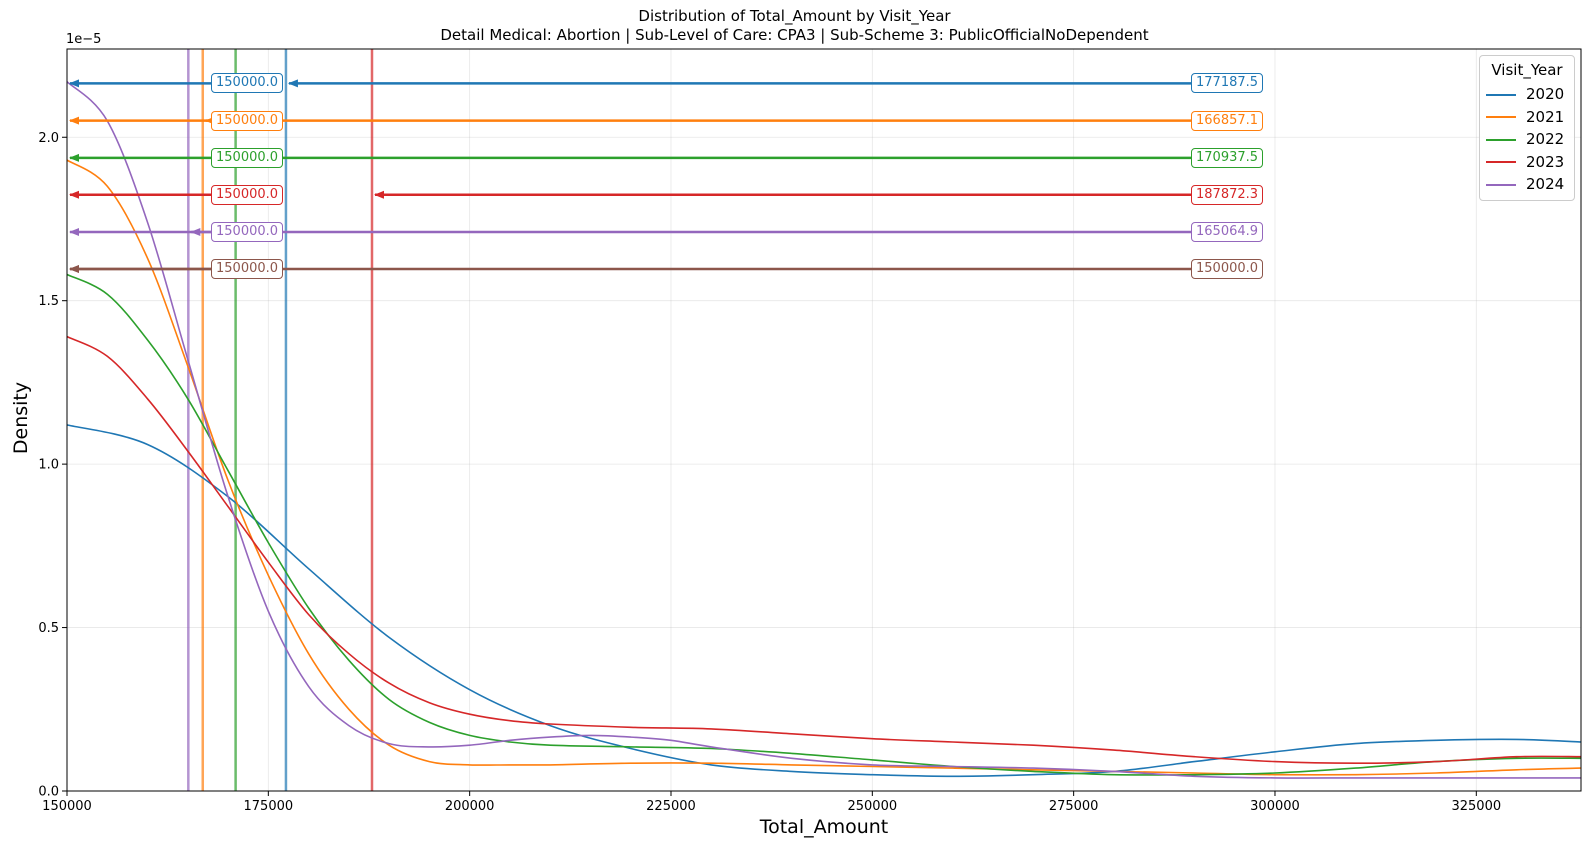  What do you see at coordinates (48, 628) in the screenshot?
I see `y-tick-label: 0.5` at bounding box center [48, 628].